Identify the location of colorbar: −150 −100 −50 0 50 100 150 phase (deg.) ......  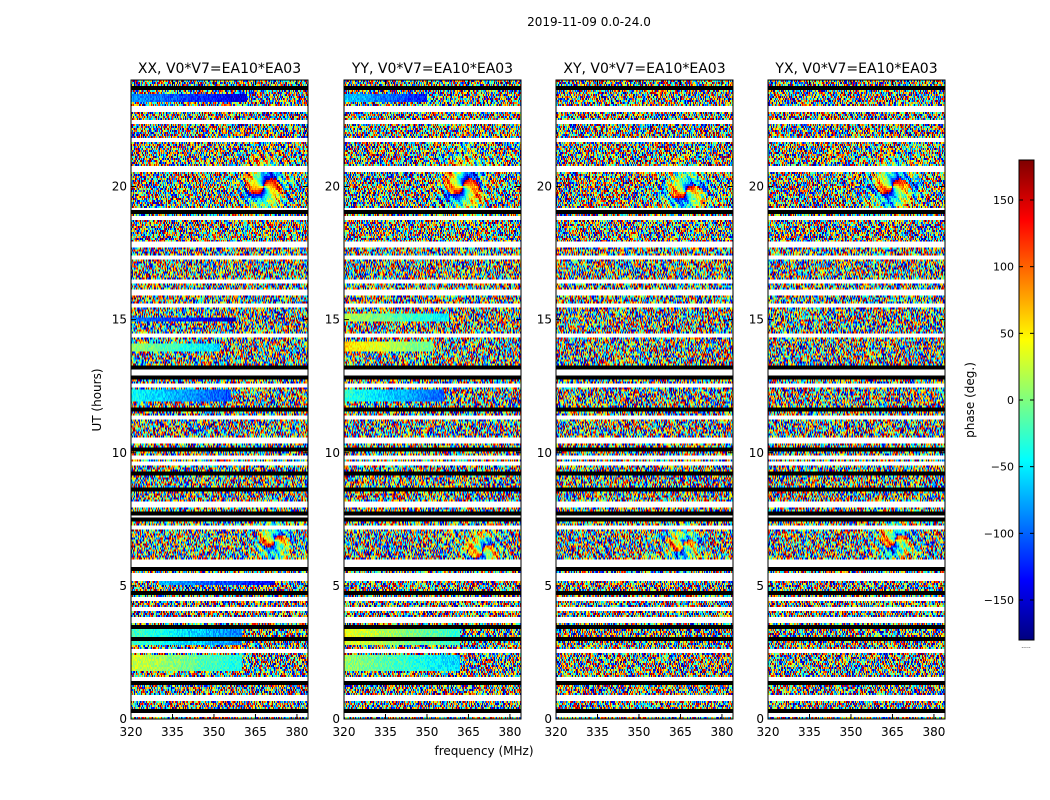
(999, 404).